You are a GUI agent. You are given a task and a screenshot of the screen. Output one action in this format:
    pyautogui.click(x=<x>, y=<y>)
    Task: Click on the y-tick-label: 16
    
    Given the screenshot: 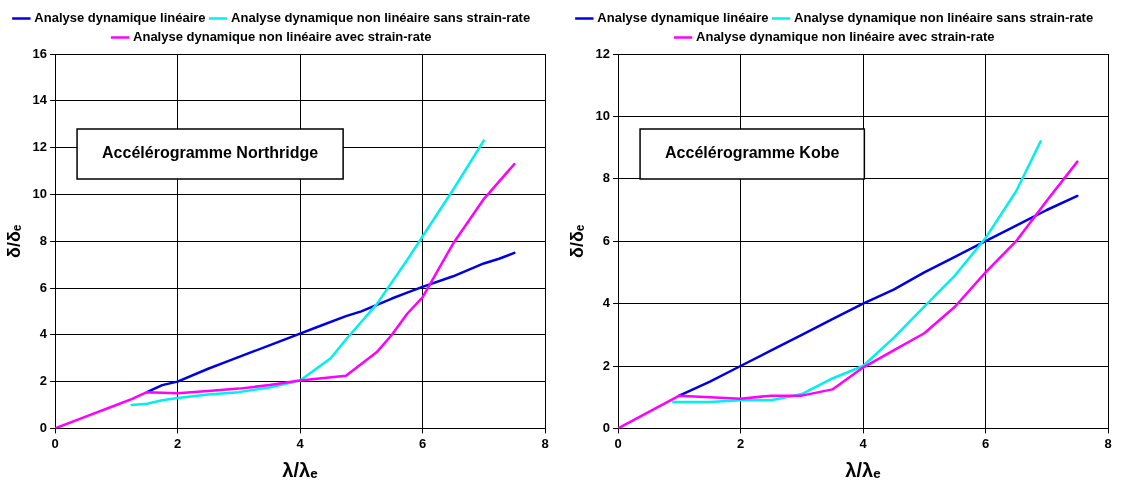 What is the action you would take?
    pyautogui.click(x=40, y=53)
    